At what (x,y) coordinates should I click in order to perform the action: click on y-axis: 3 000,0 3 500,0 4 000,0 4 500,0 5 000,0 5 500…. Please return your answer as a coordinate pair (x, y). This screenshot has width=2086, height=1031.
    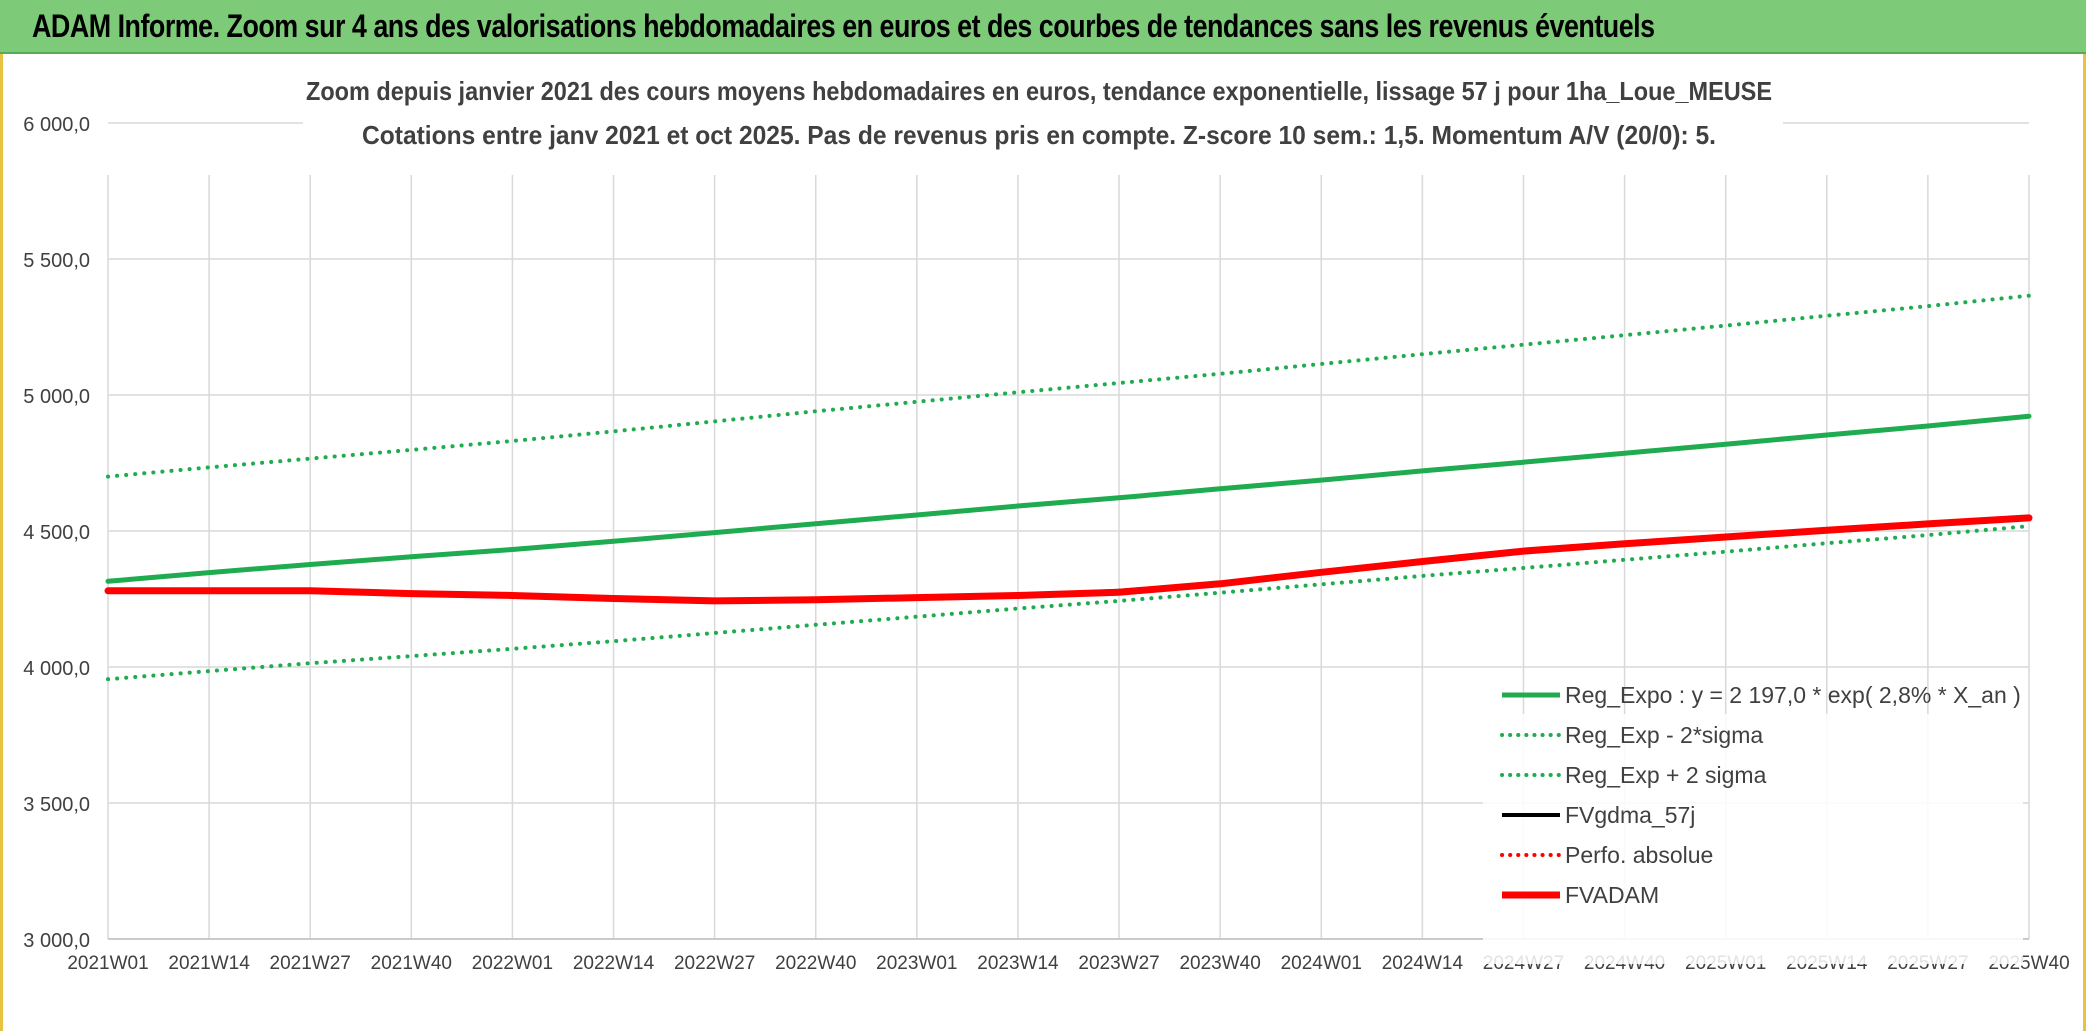
    Looking at the image, I should click on (56, 533).